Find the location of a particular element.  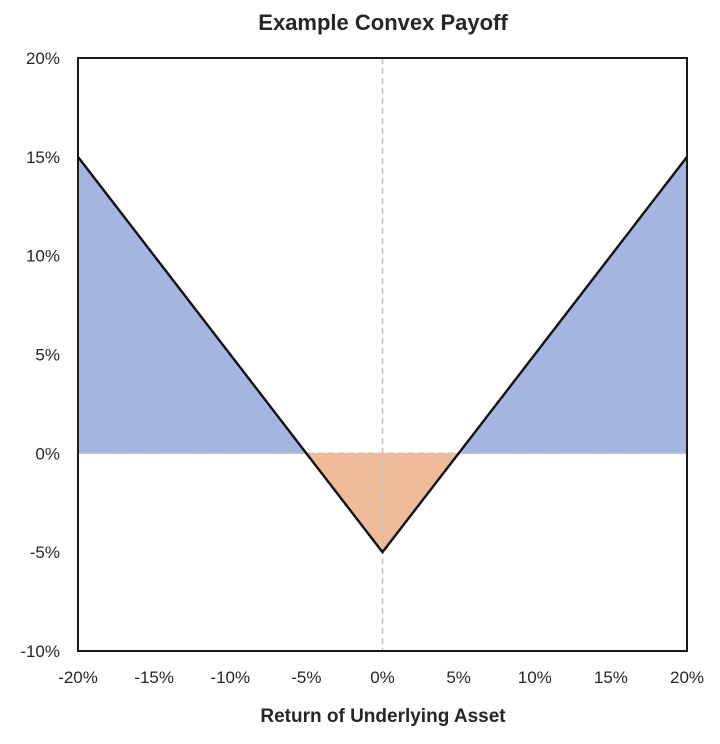

y-tick-label: 0% is located at coordinates (47, 453).